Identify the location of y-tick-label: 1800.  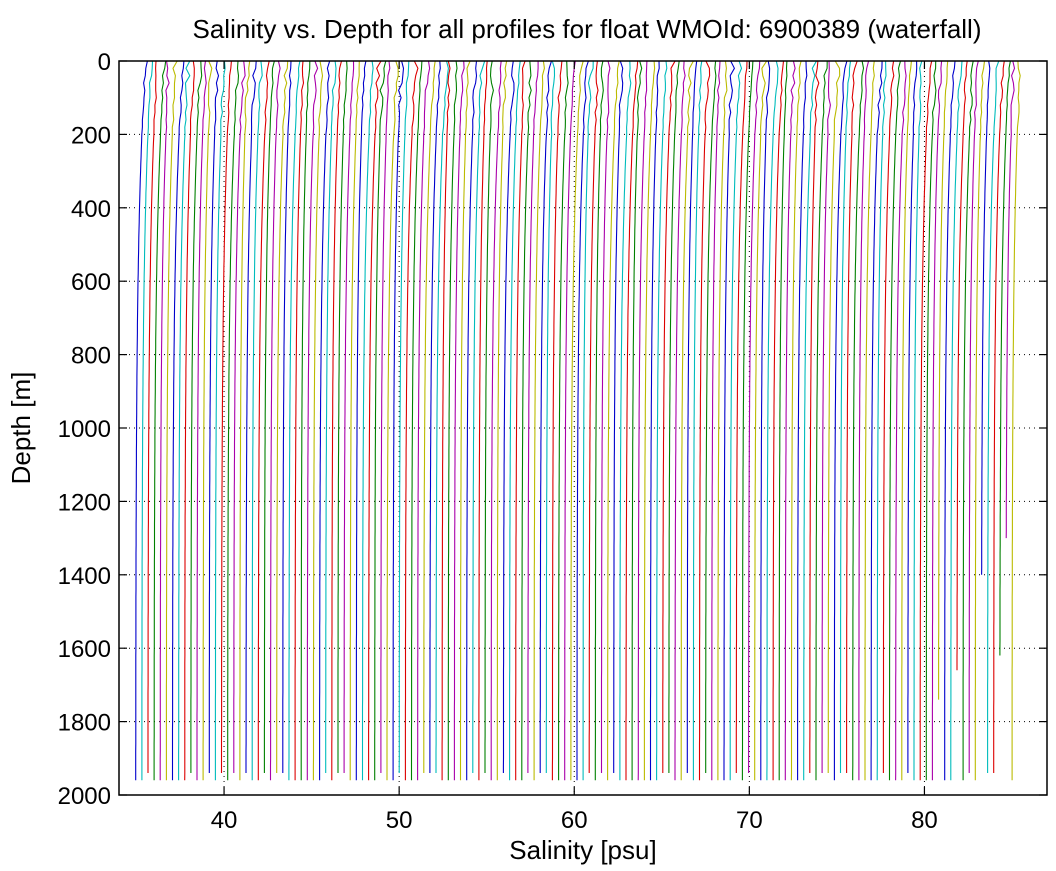
(84, 723).